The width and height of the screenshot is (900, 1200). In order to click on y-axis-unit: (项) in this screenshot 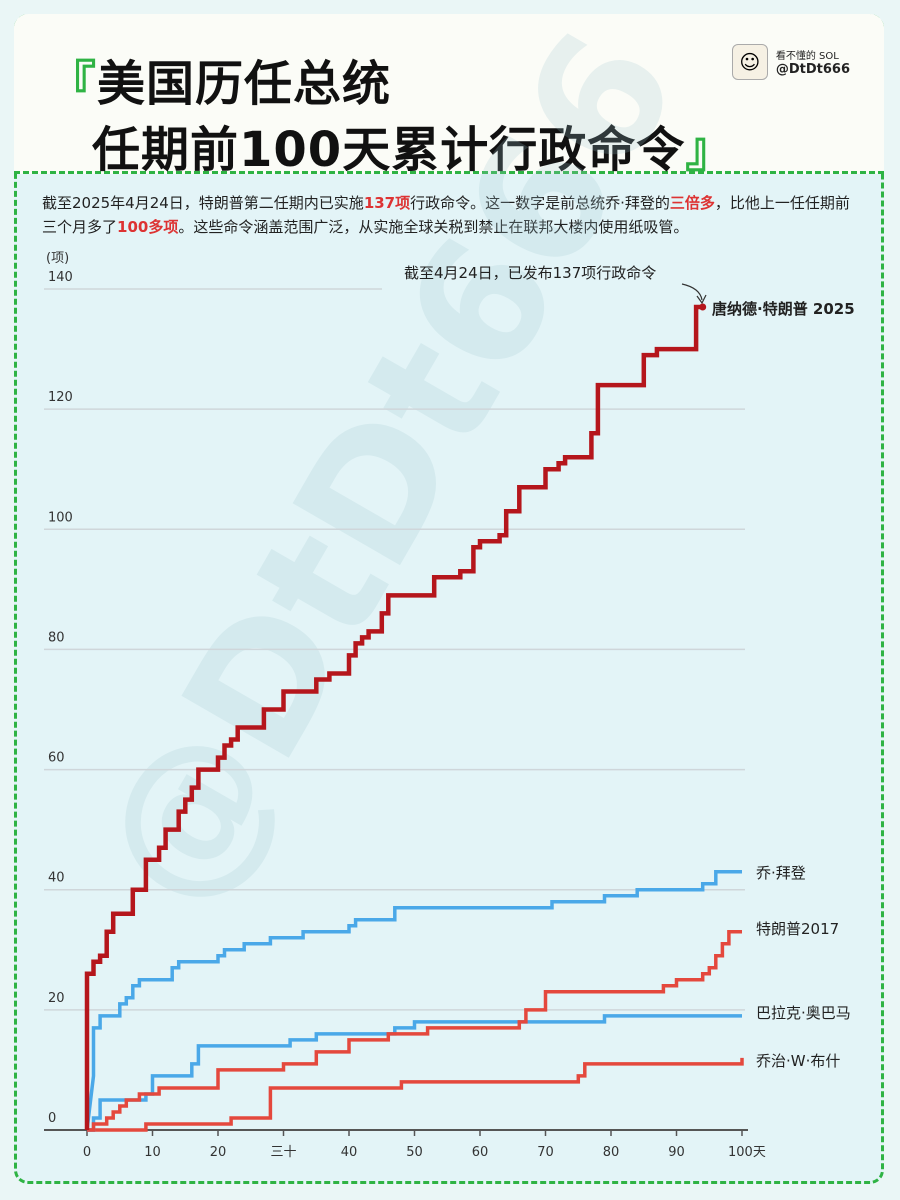, I will do `click(57, 258)`.